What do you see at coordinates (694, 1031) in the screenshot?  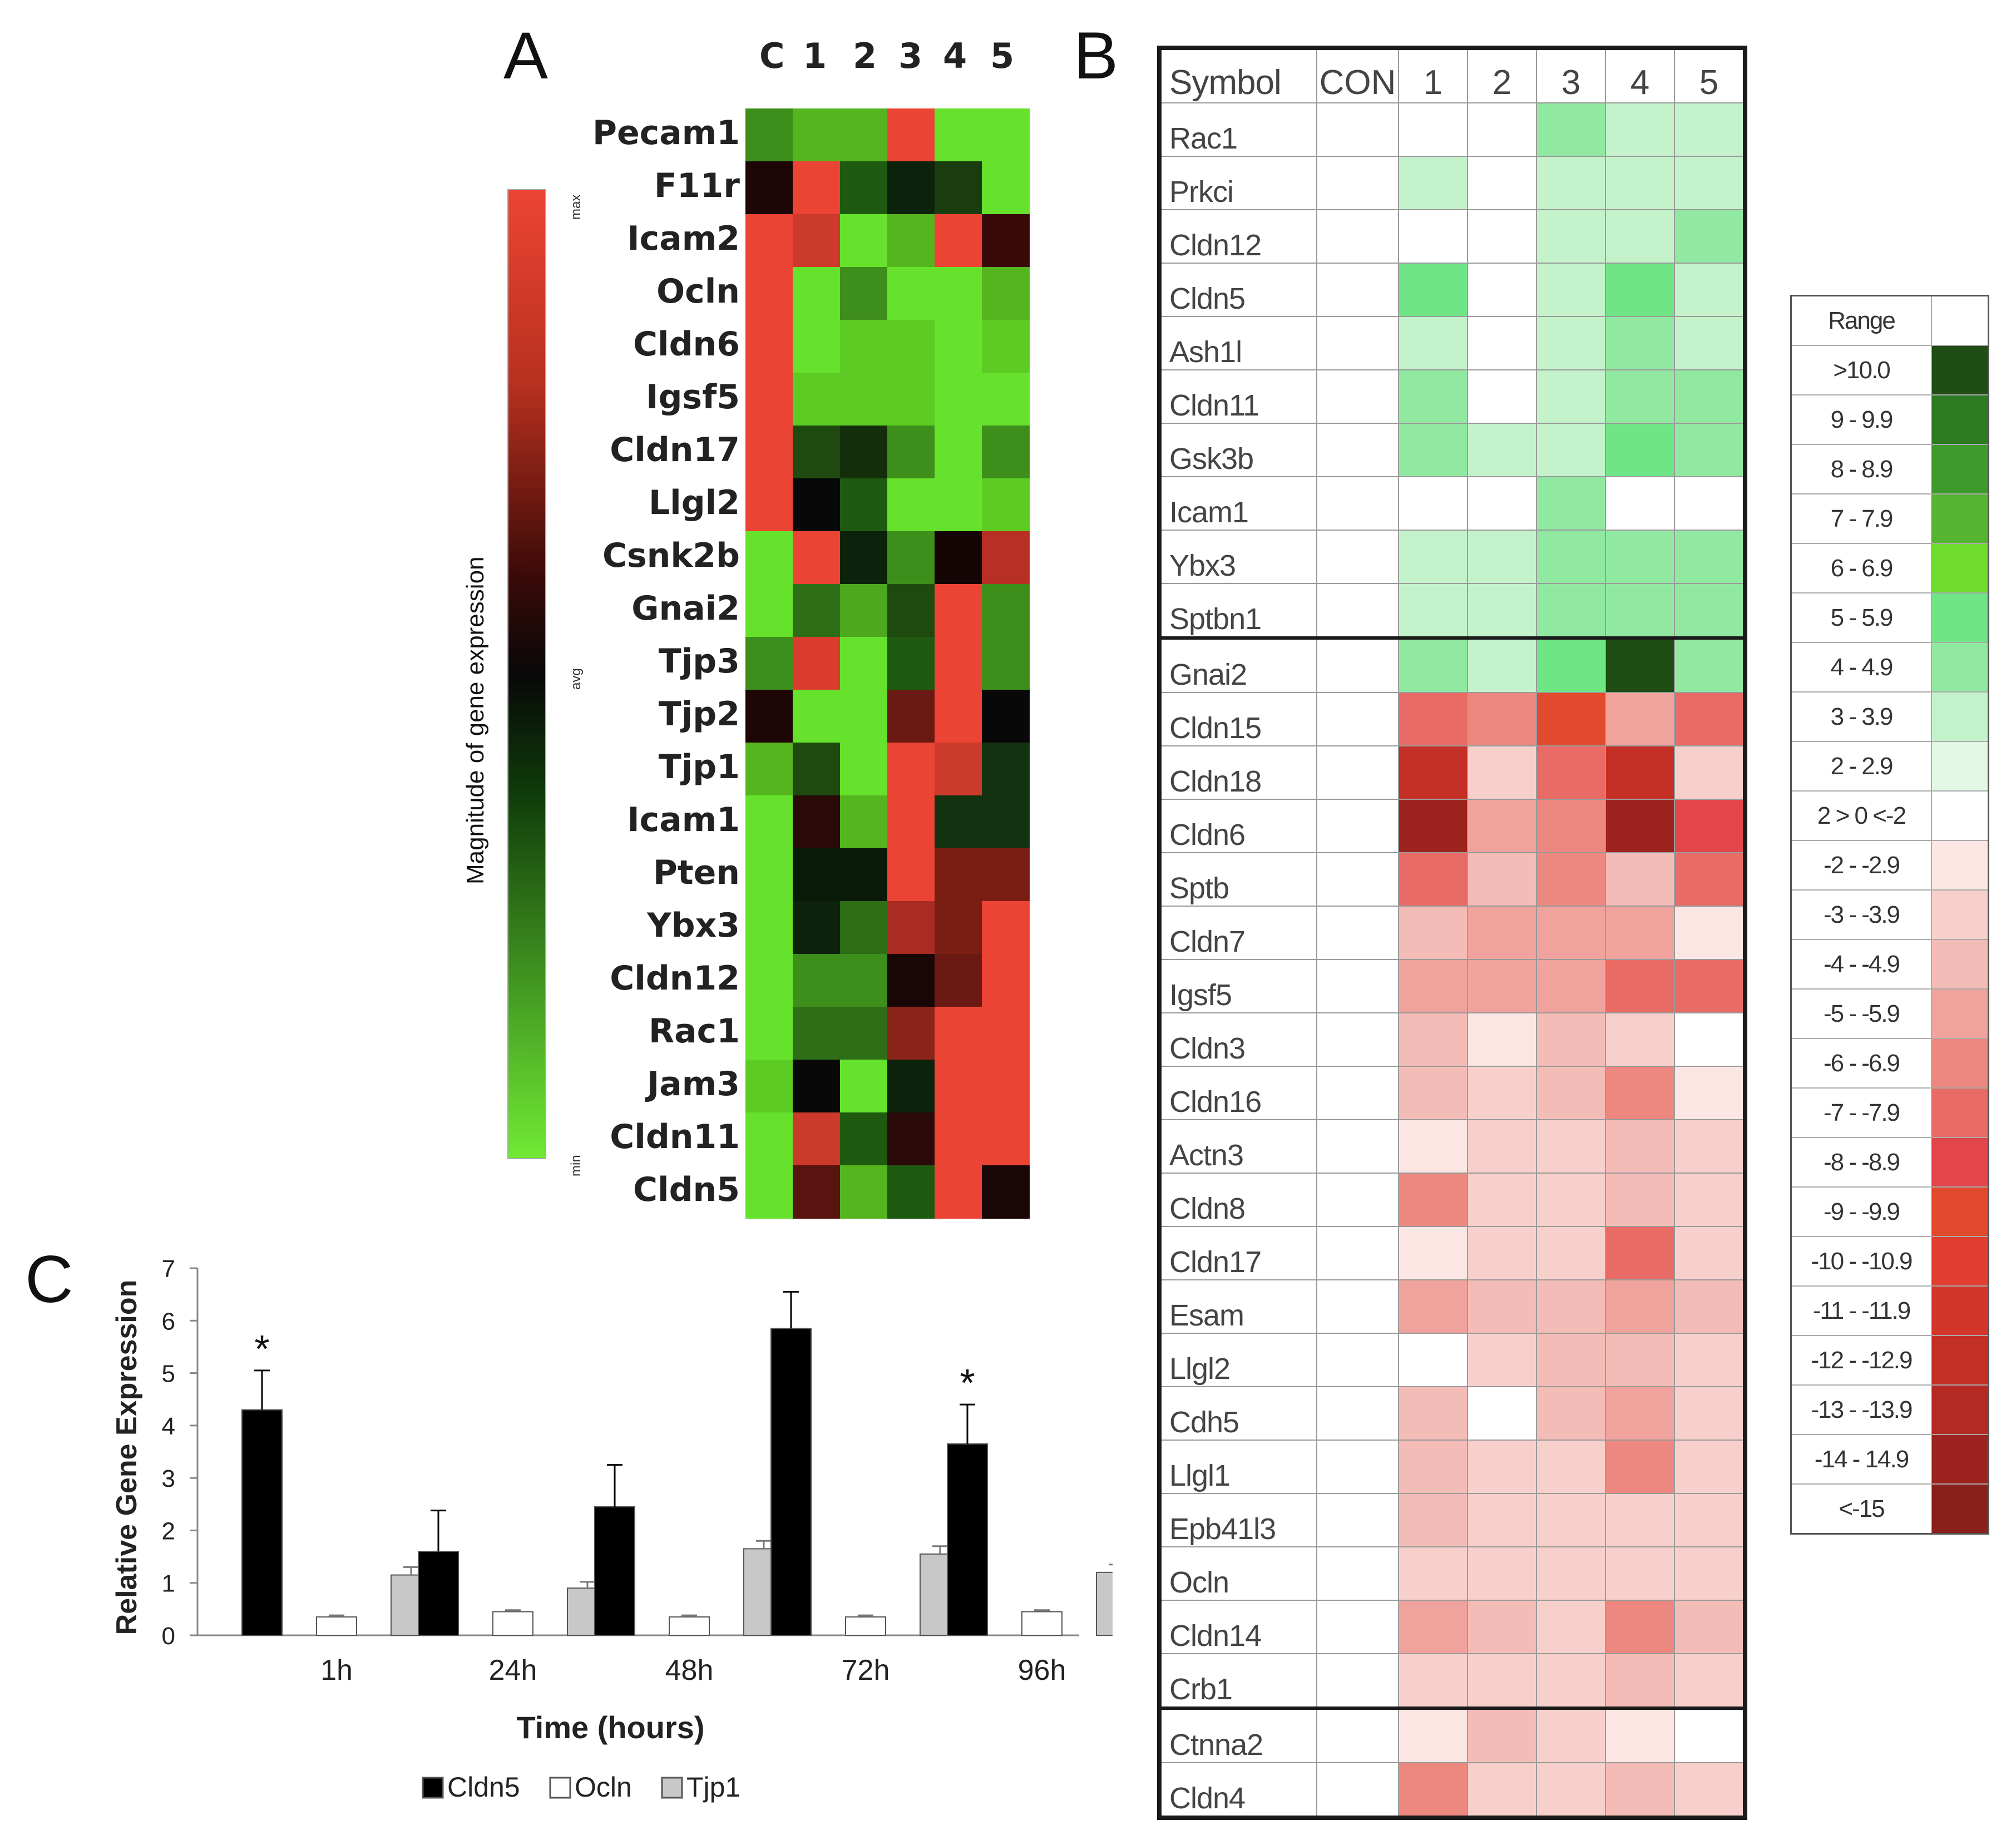 I see `panel-a-gene-label: Rac1` at bounding box center [694, 1031].